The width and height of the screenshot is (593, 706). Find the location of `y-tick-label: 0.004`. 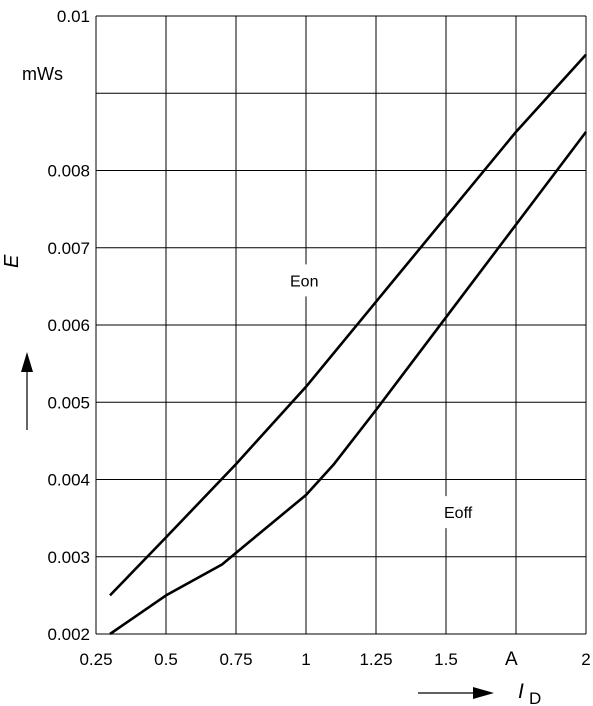

y-tick-label: 0.004 is located at coordinates (68, 480).